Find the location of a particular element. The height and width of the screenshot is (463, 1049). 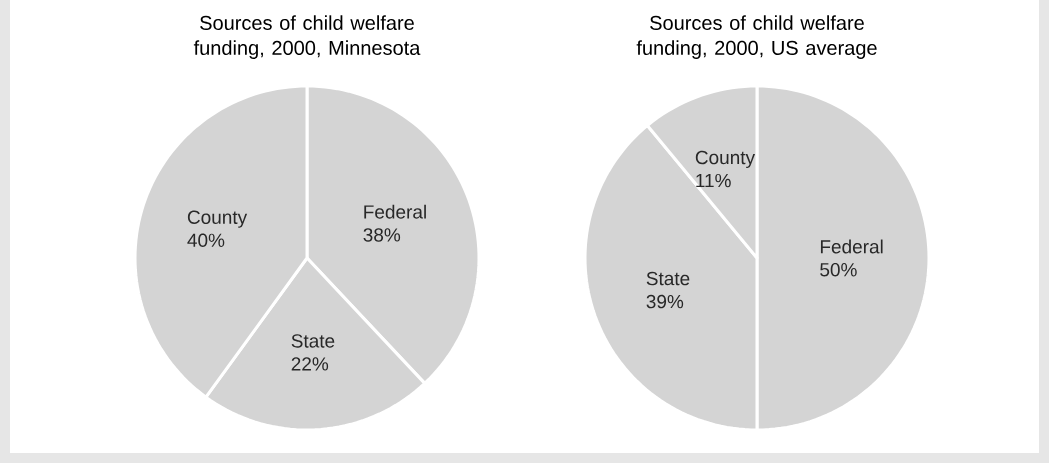

data-label: 11% is located at coordinates (713, 180).